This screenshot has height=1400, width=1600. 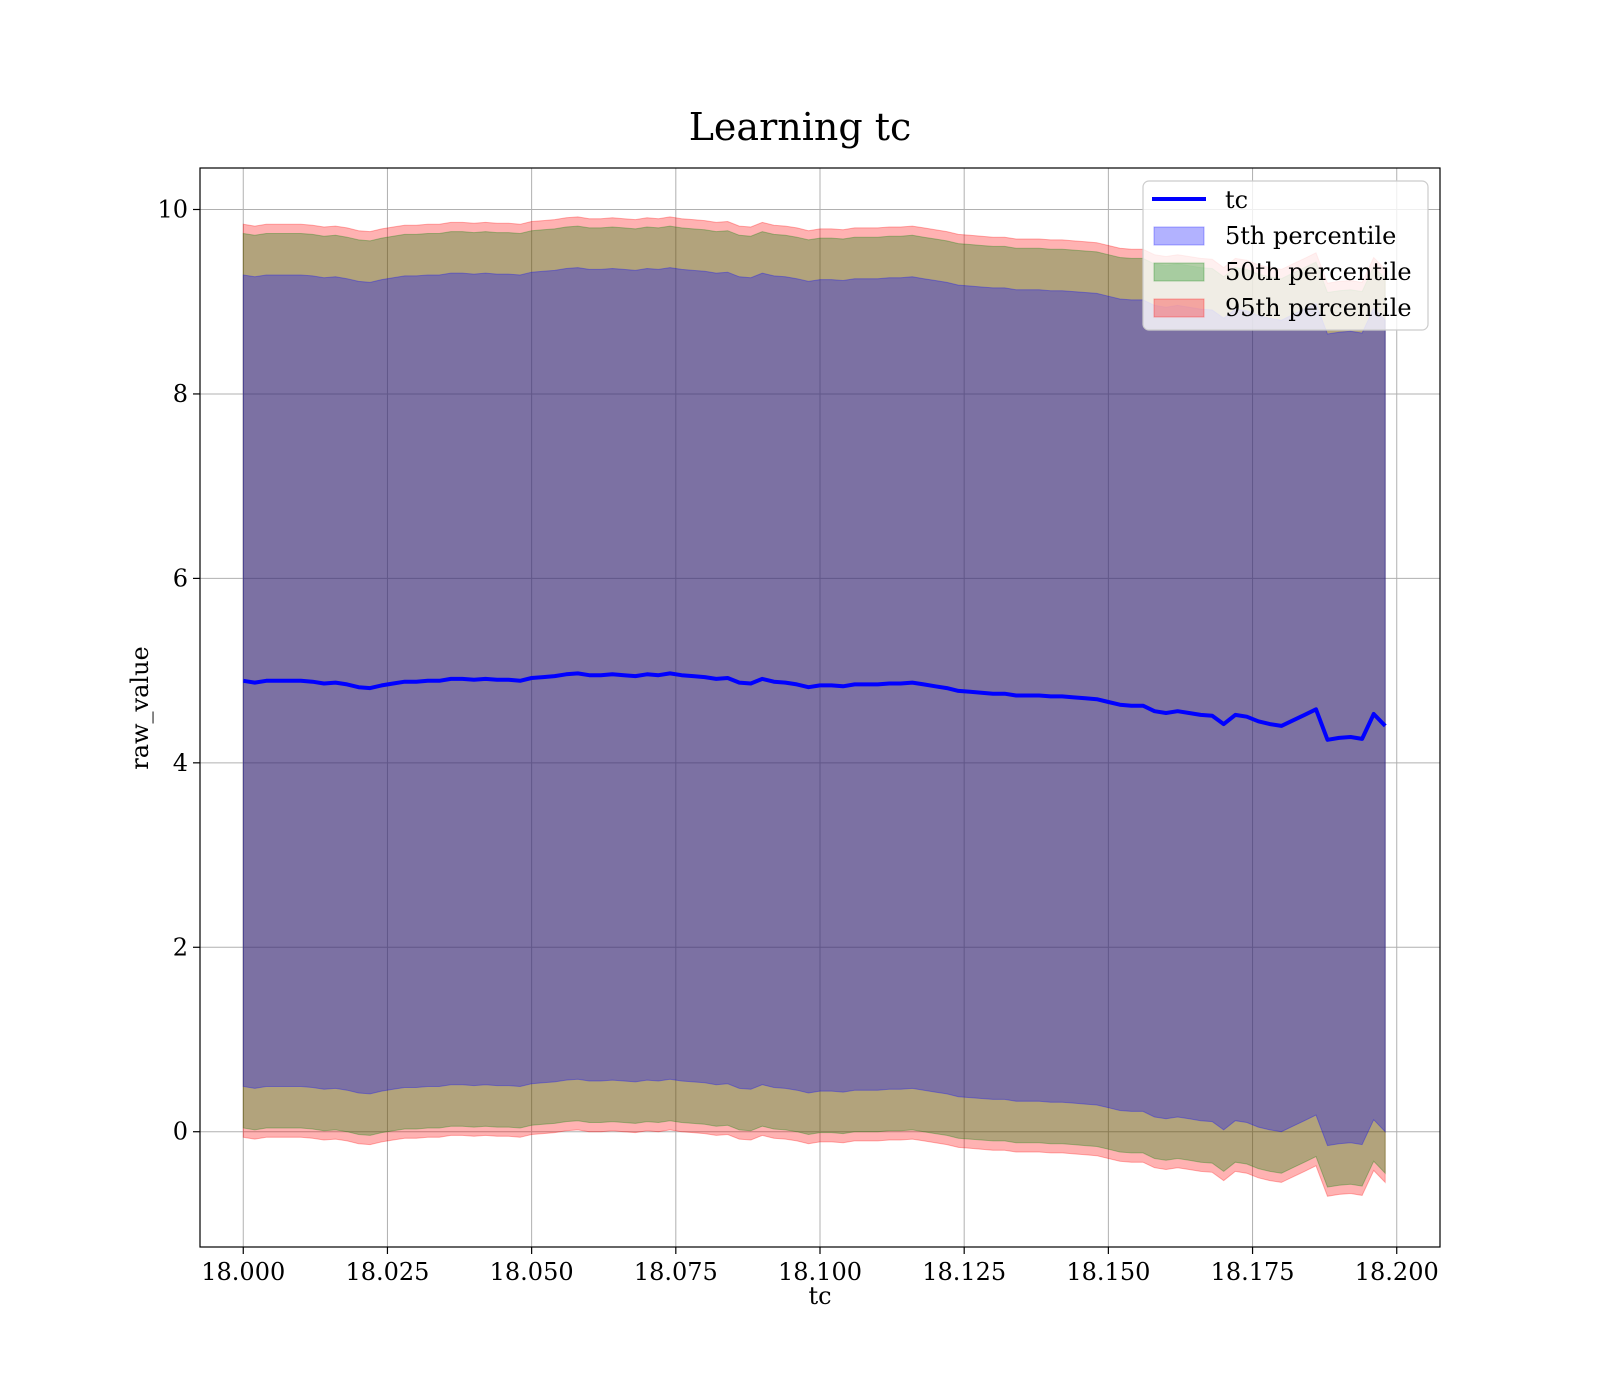 What do you see at coordinates (800, 127) in the screenshot?
I see `chart-title: Learning tc` at bounding box center [800, 127].